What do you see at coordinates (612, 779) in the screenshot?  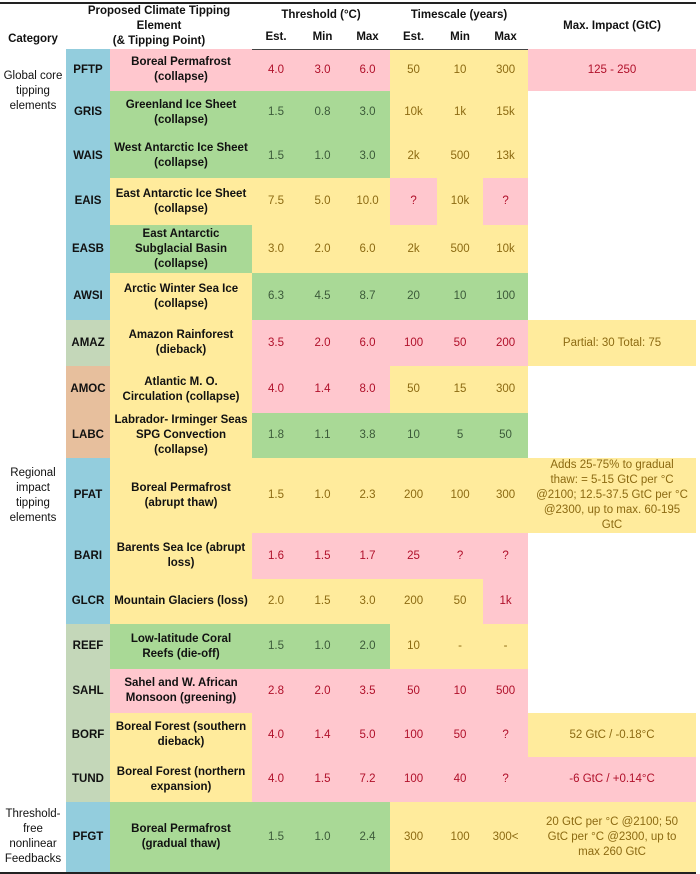 I see `max-impact: -6 GtC / +0.14°C` at bounding box center [612, 779].